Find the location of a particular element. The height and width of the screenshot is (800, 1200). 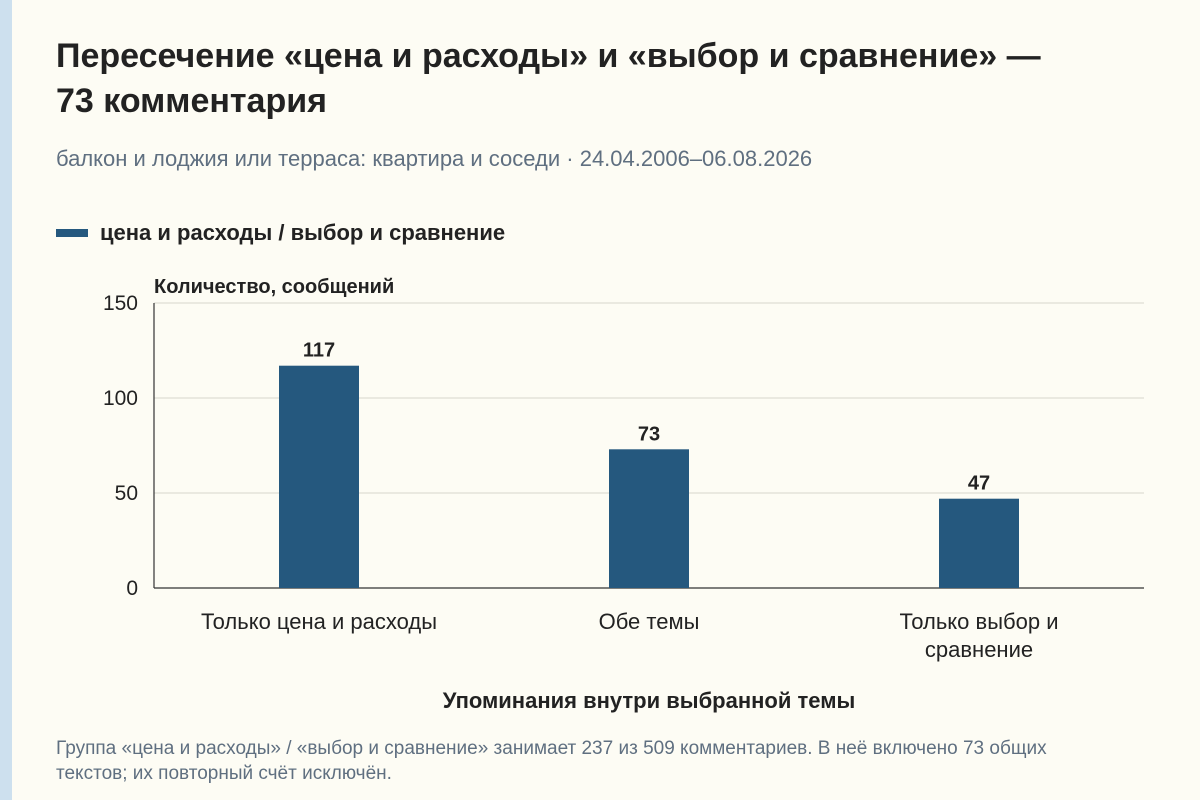

data-label: 73 is located at coordinates (649, 434).